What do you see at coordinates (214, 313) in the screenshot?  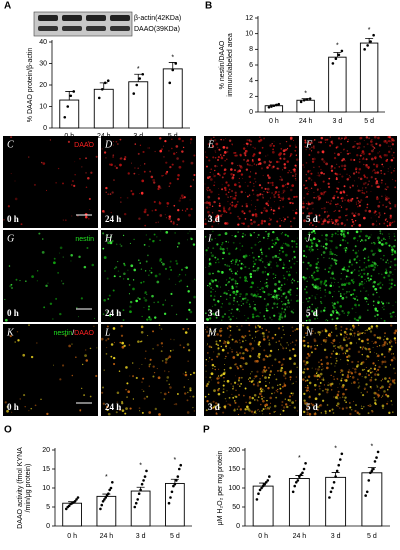 I see `time-label: 3 d` at bounding box center [214, 313].